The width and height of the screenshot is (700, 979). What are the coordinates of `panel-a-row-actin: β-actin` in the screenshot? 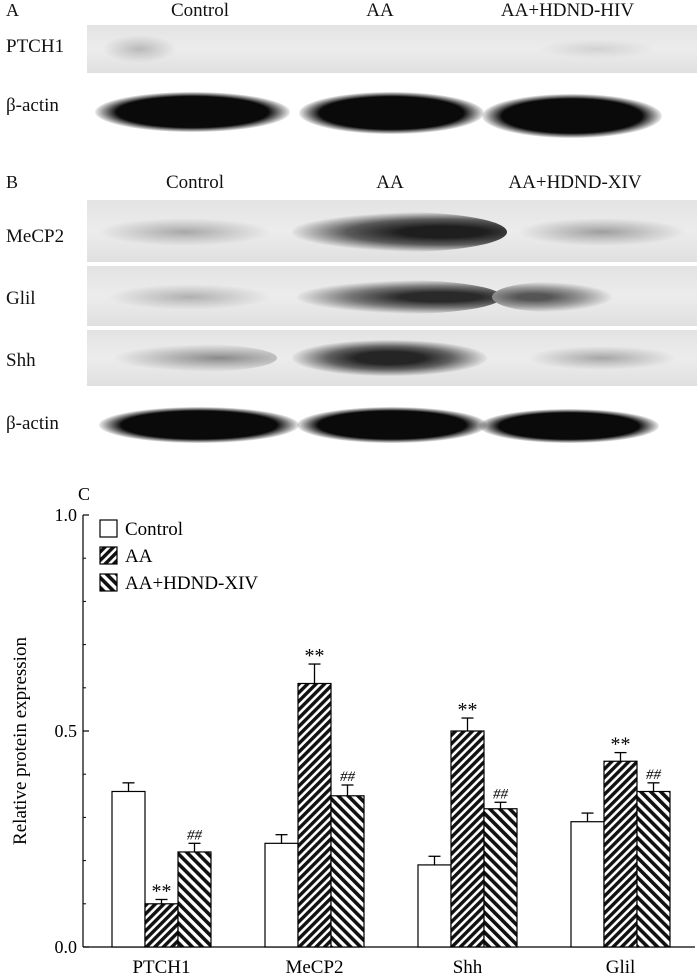 It's located at (32, 105).